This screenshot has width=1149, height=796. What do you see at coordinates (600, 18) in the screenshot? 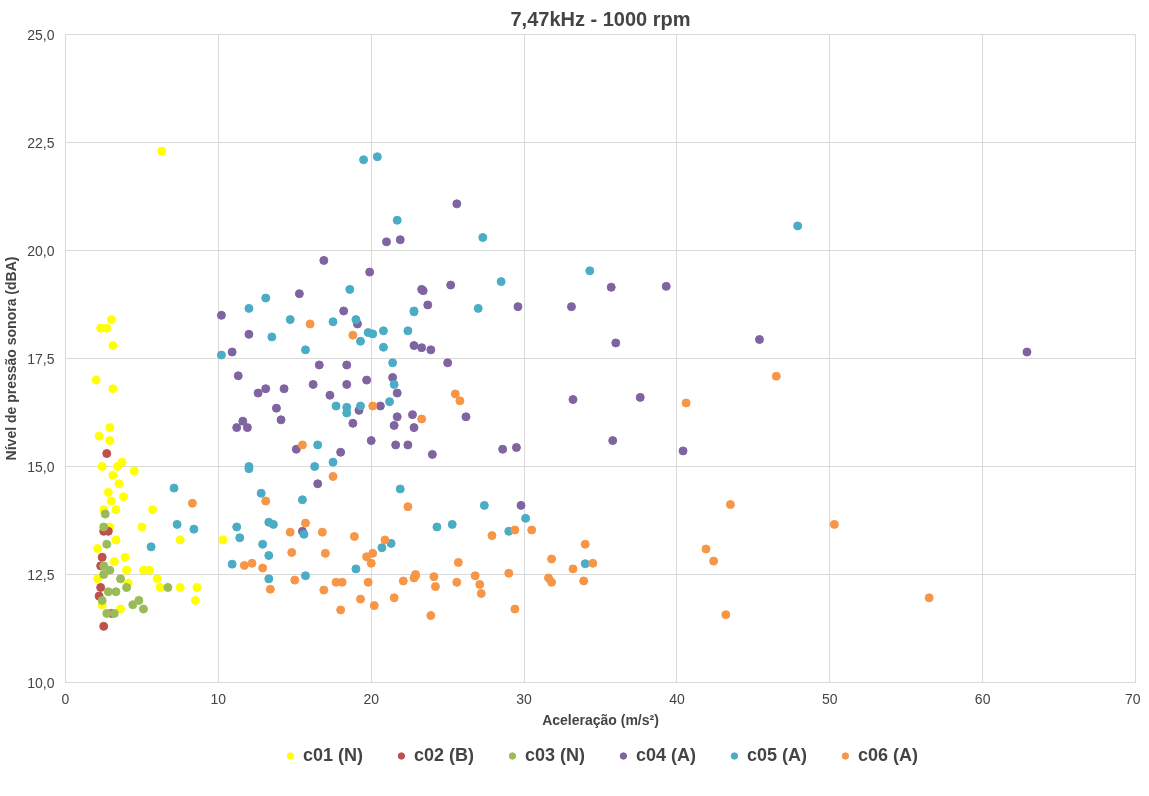
I see `chart-title: 7,47kHz - 1000 rpm` at bounding box center [600, 18].